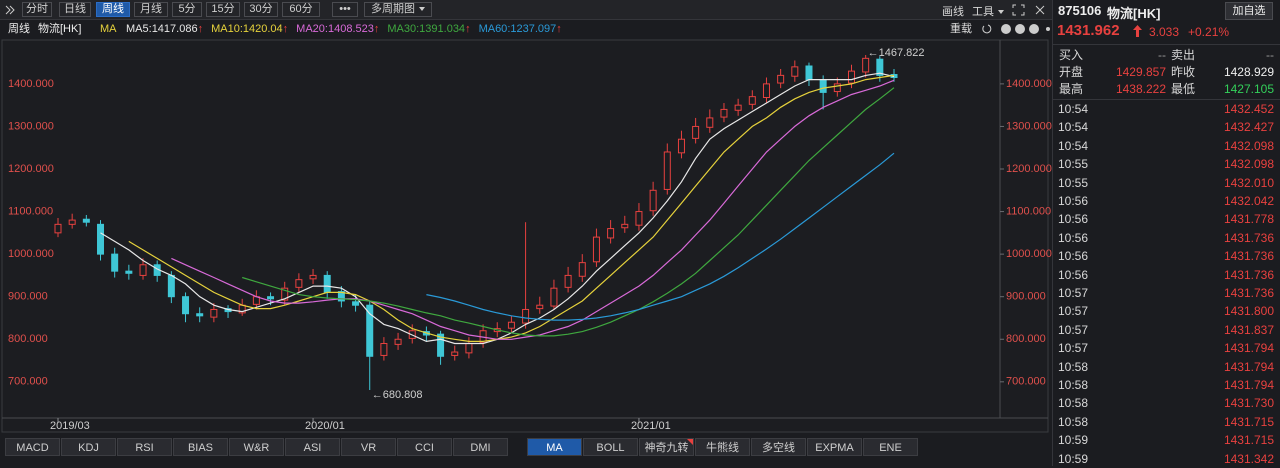  Describe the element at coordinates (1248, 329) in the screenshot. I see `trade-price: 1431.837` at that location.